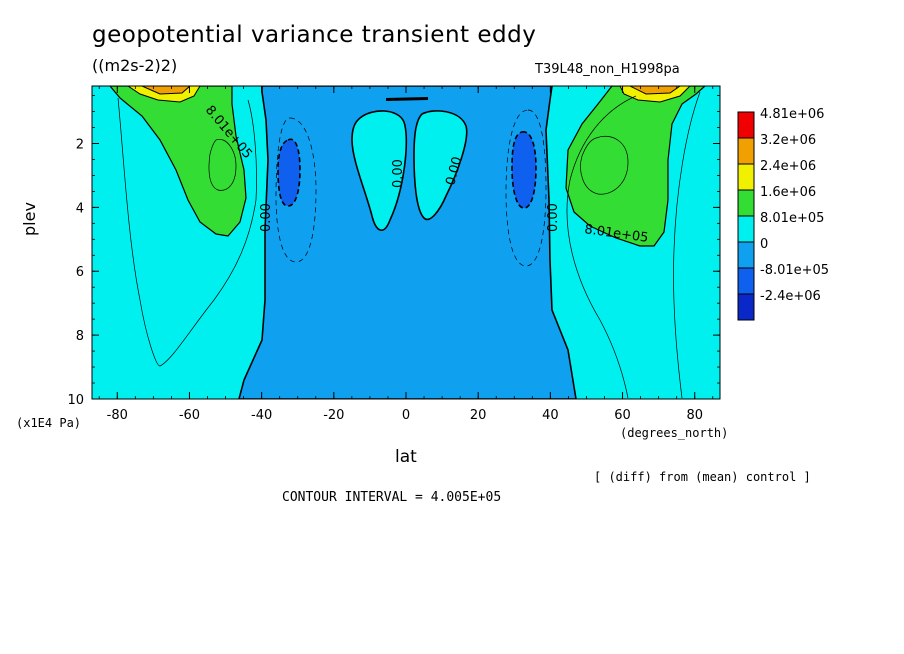  What do you see at coordinates (764, 244) in the screenshot?
I see `legend-label: 0` at bounding box center [764, 244].